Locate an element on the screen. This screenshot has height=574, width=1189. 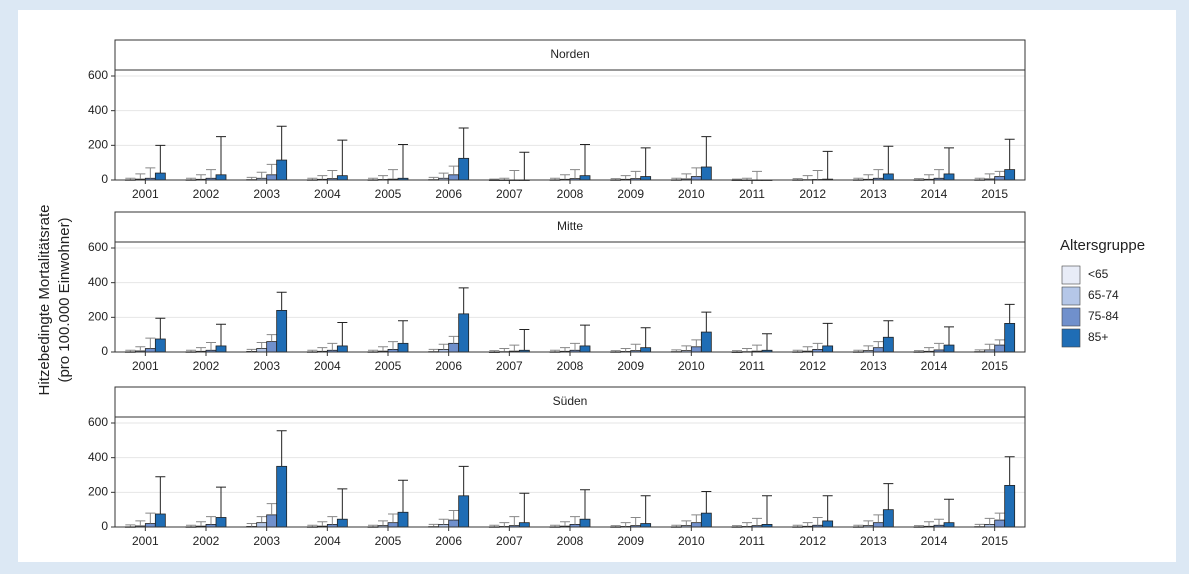
x-tick-label: 2011 is located at coordinates (752, 366).